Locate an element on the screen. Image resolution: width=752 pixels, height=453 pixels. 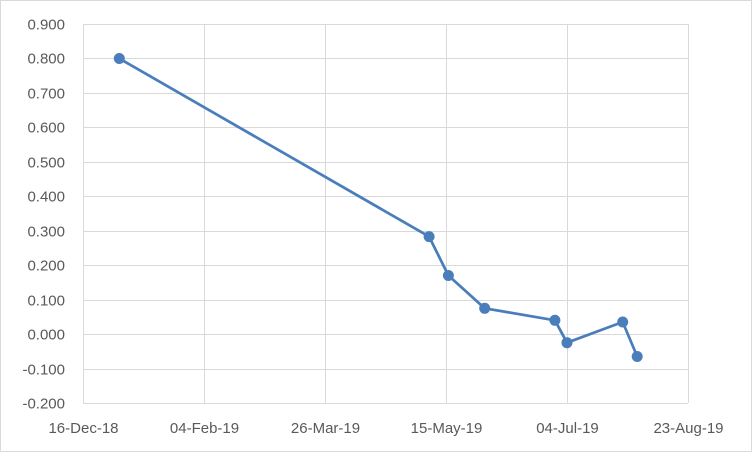
y-tick-label: 0.200 is located at coordinates (46, 266).